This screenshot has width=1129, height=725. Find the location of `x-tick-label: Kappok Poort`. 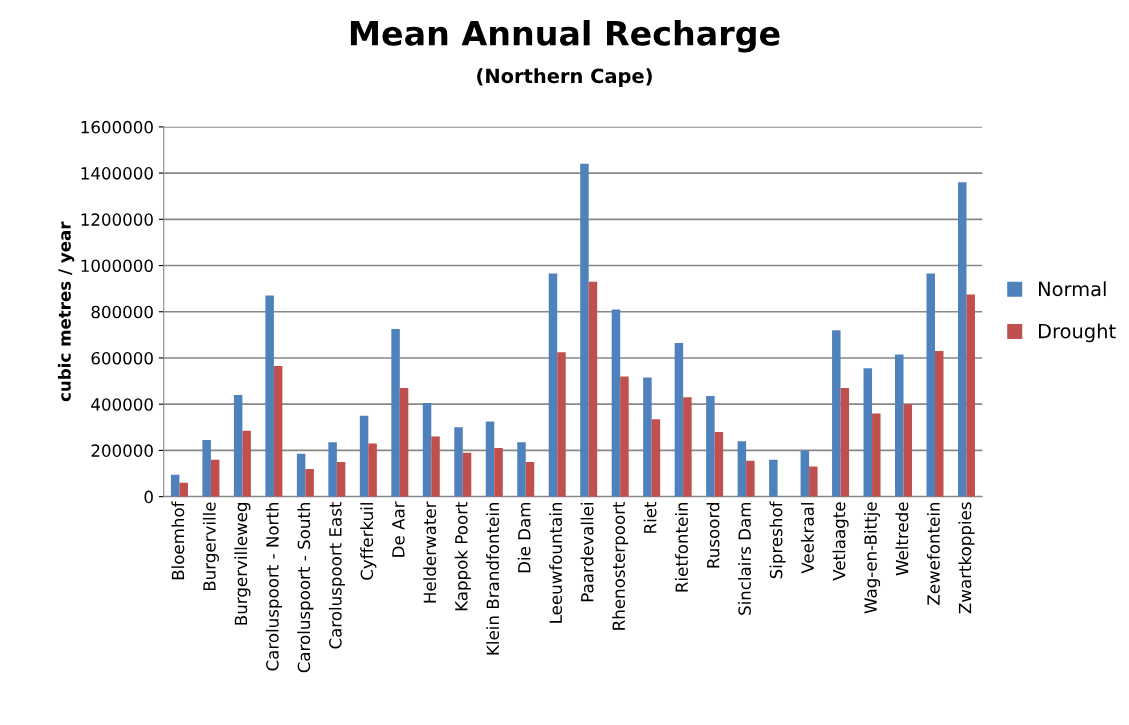

x-tick-label: Kappok Poort is located at coordinates (462, 556).